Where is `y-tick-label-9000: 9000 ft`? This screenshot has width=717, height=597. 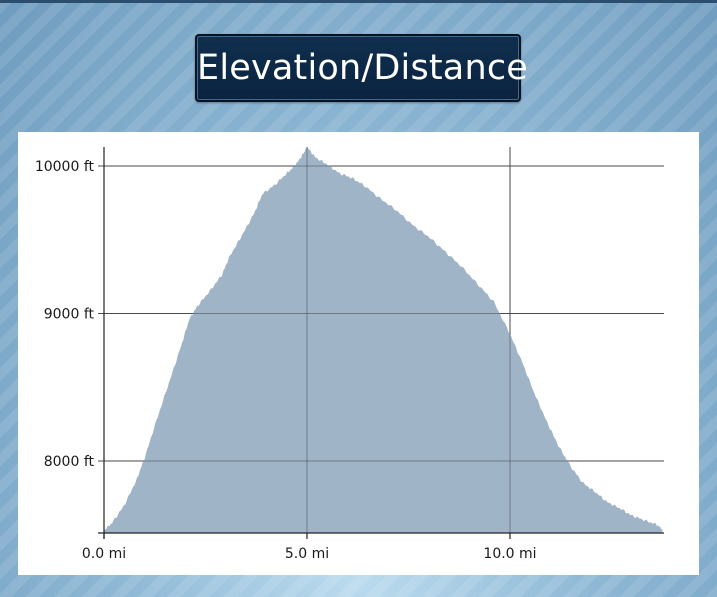
y-tick-label-9000: 9000 ft is located at coordinates (69, 315).